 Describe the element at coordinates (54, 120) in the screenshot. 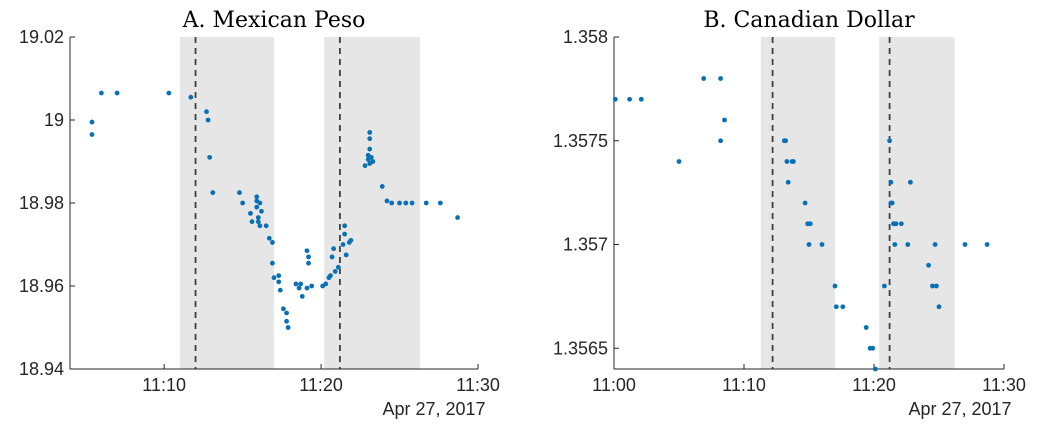

I see `y-tick-label-19: 19` at that location.